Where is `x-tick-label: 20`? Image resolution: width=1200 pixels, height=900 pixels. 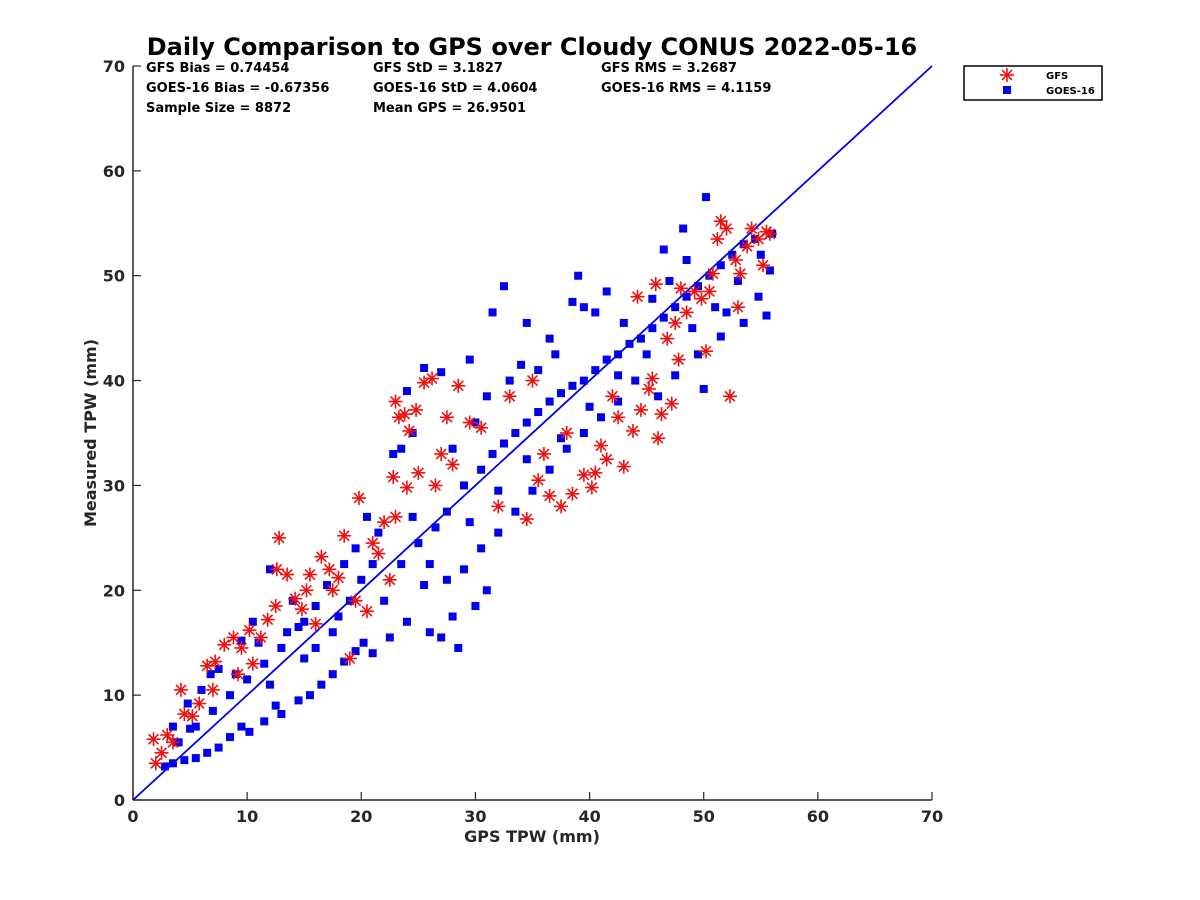 x-tick-label: 20 is located at coordinates (361, 816).